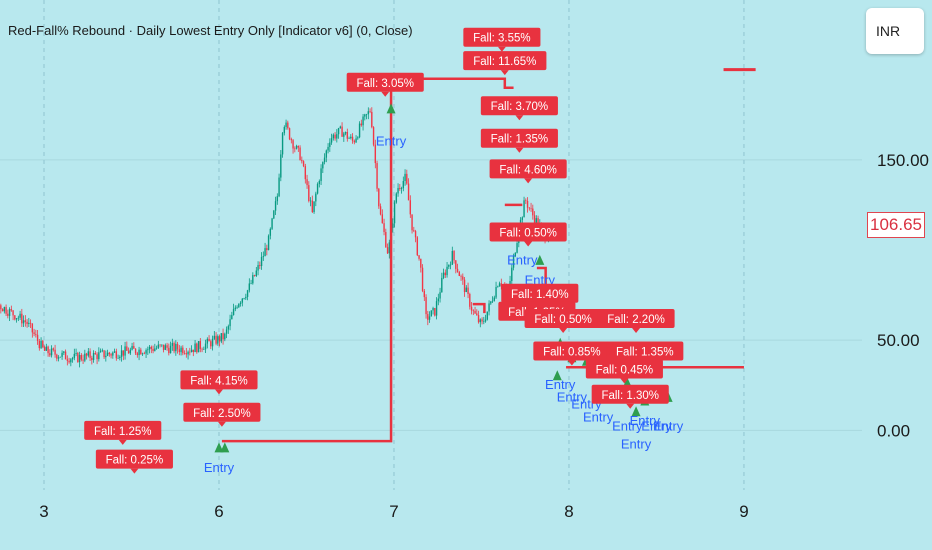 This screenshot has height=550, width=932. What do you see at coordinates (135, 461) in the screenshot?
I see `fall-label-text: Fall: 0.25%` at bounding box center [135, 461].